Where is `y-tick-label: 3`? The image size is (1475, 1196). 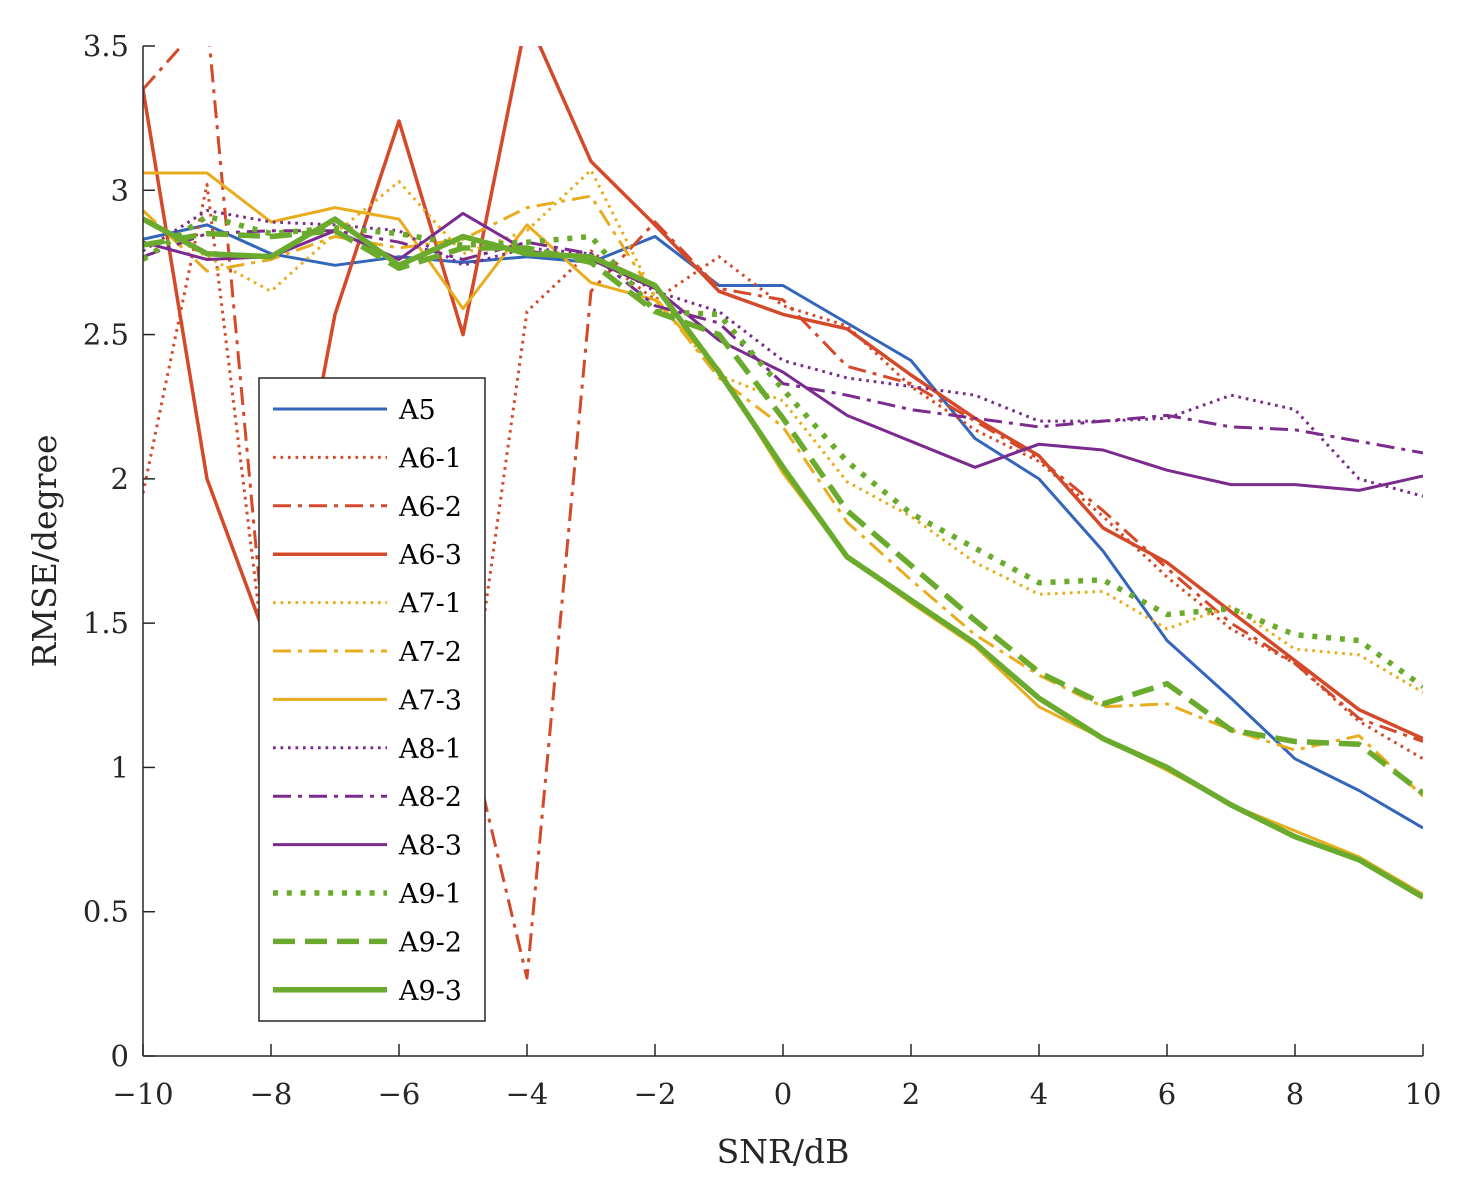 y-tick-label: 3 is located at coordinates (120, 190).